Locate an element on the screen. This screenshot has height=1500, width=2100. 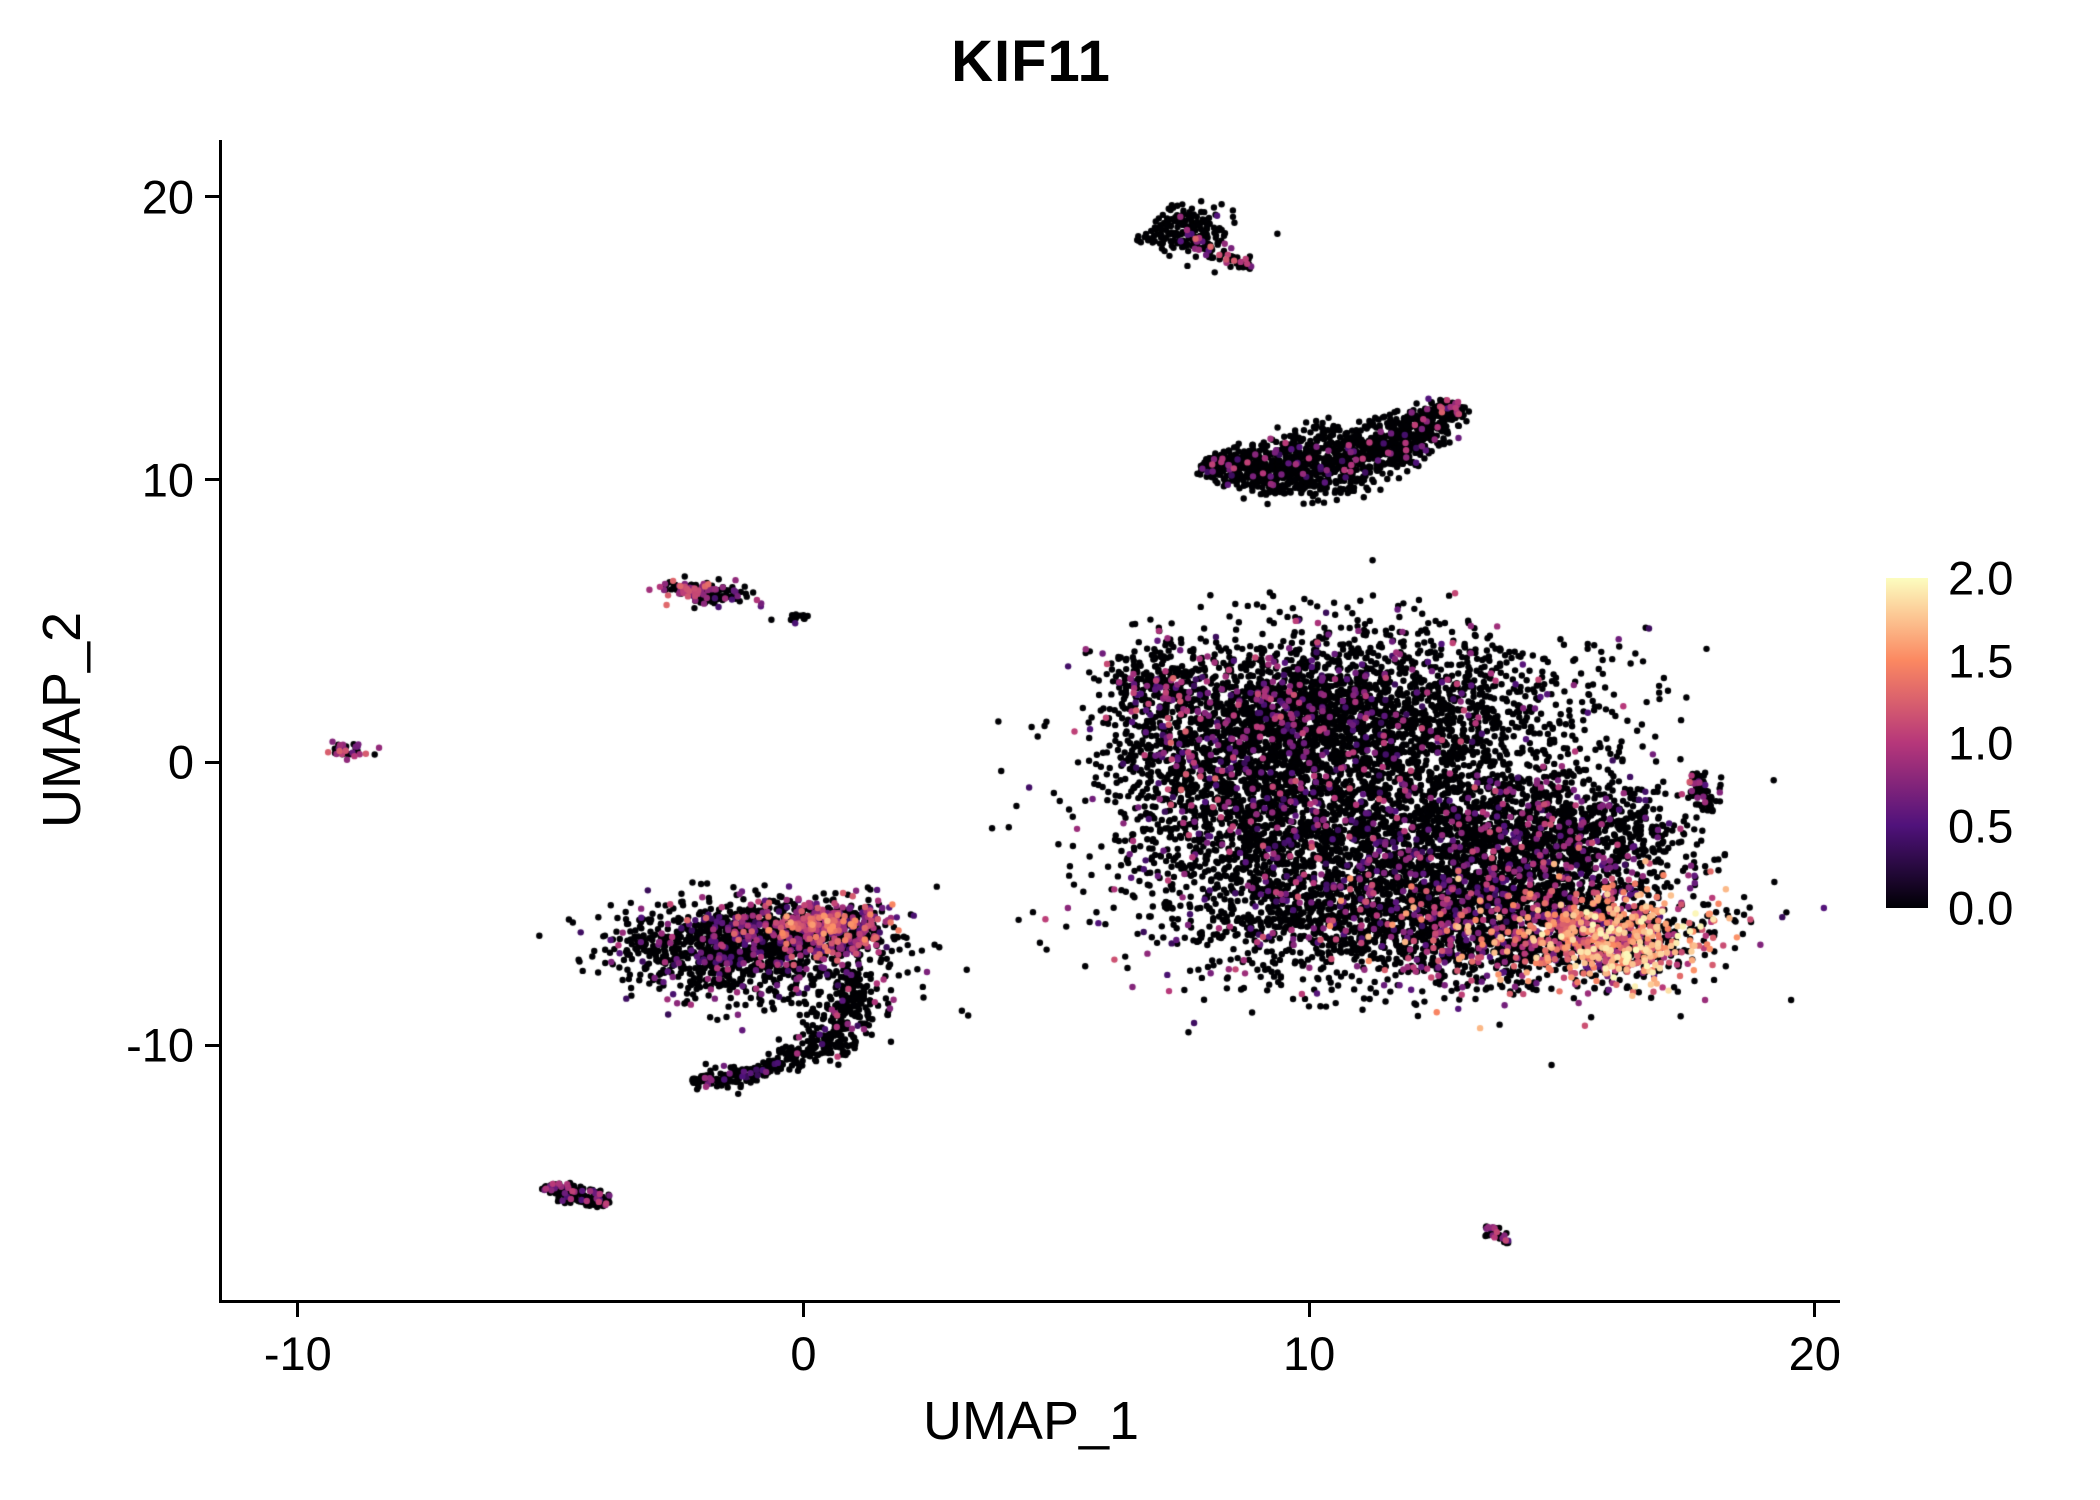
colorbar-tick-label: 0.5 is located at coordinates (1981, 825).